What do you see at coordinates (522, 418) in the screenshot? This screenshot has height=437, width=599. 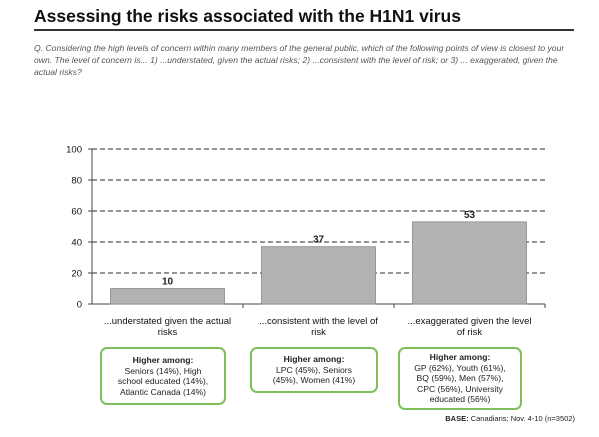 I see `base-text: Canadians; Nov. 4-10 (n=3502)` at bounding box center [522, 418].